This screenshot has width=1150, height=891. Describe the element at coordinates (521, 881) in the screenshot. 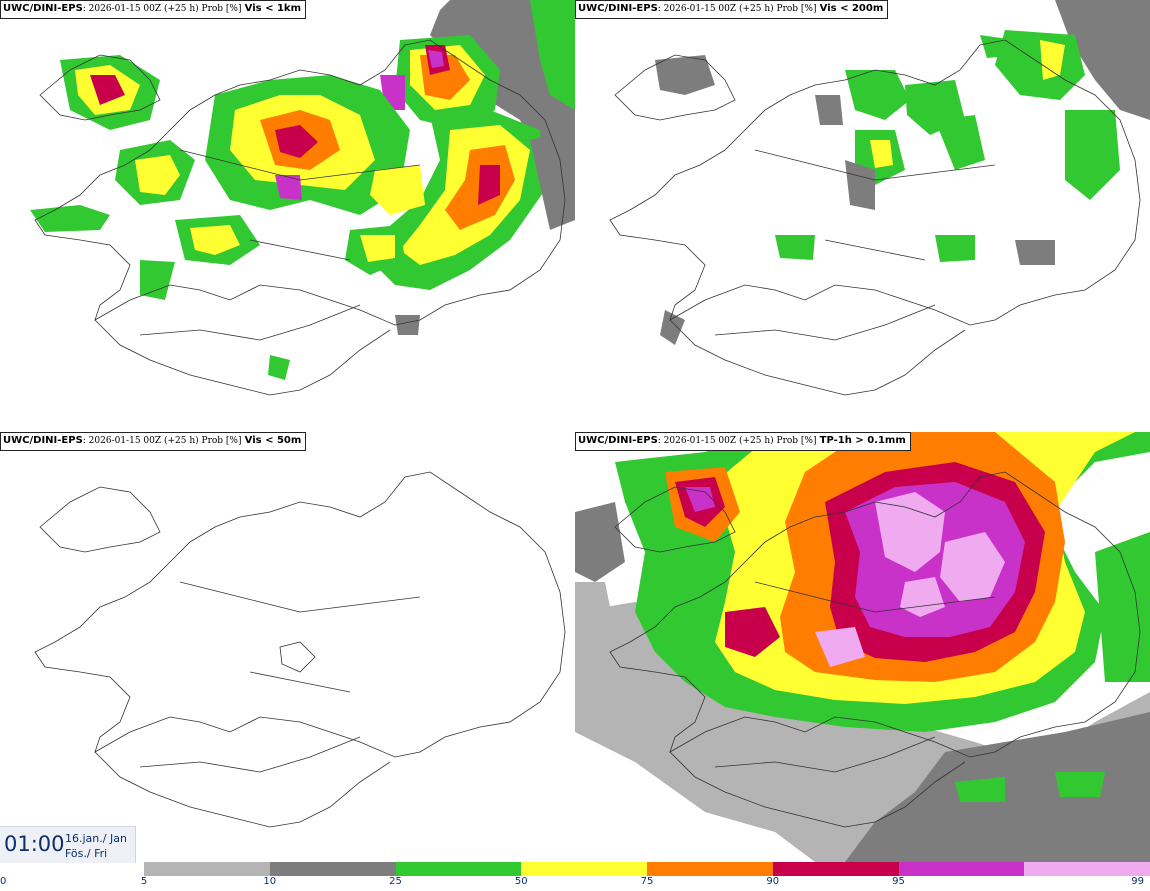

I see `legend-tick-label: 50` at that location.